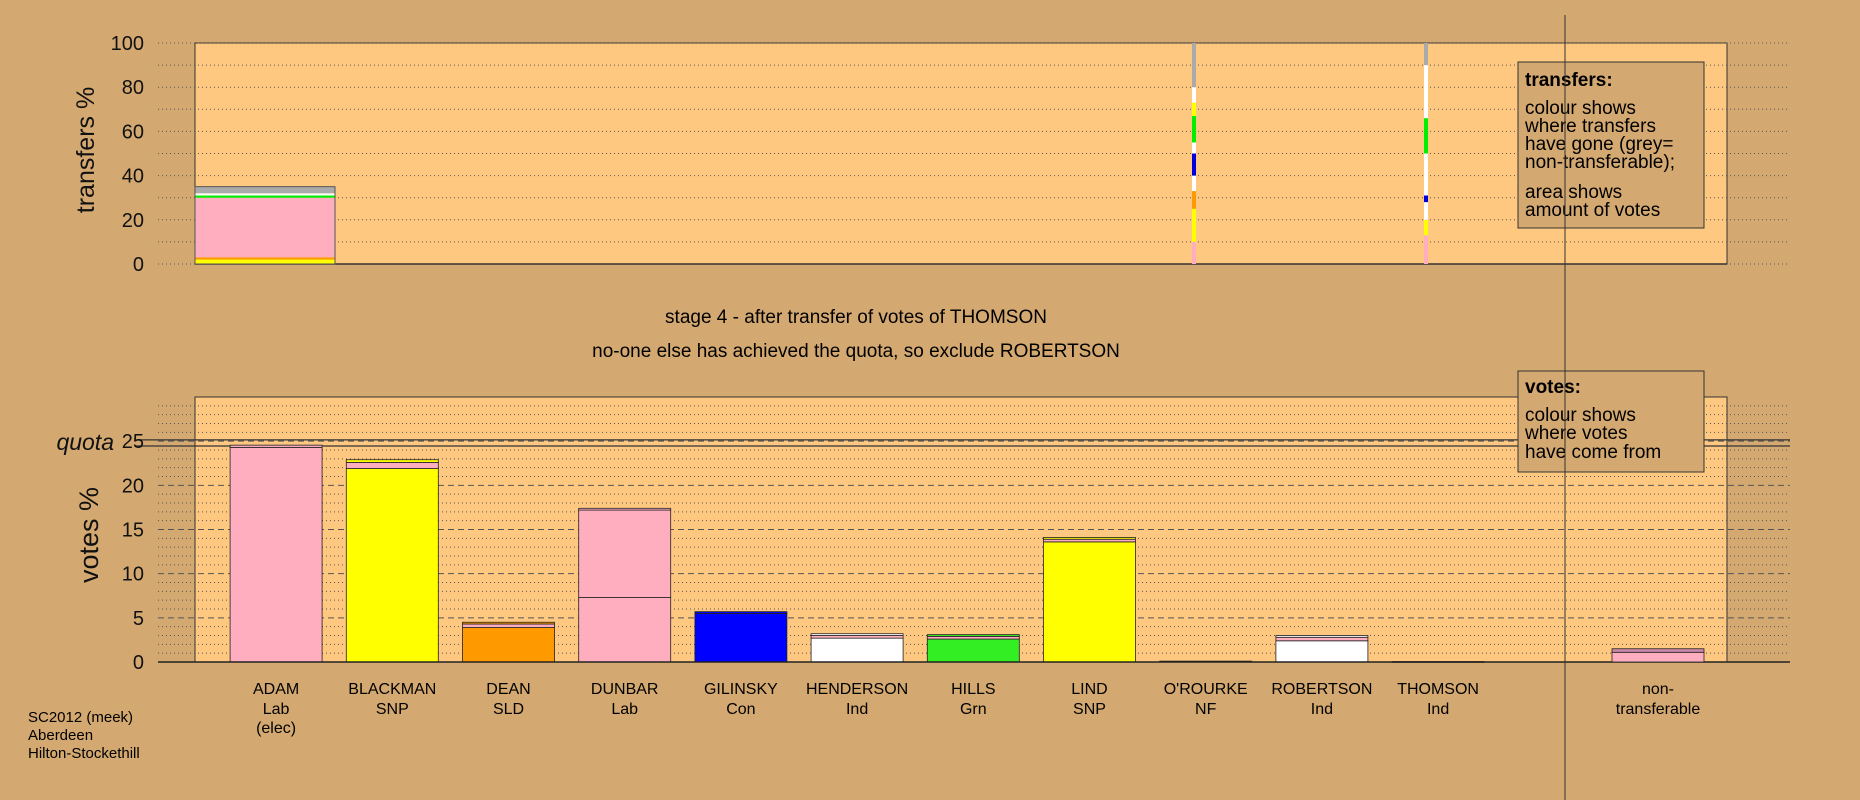 The image size is (1860, 800). I want to click on candidate-name-label: GILINSKY, so click(741, 689).